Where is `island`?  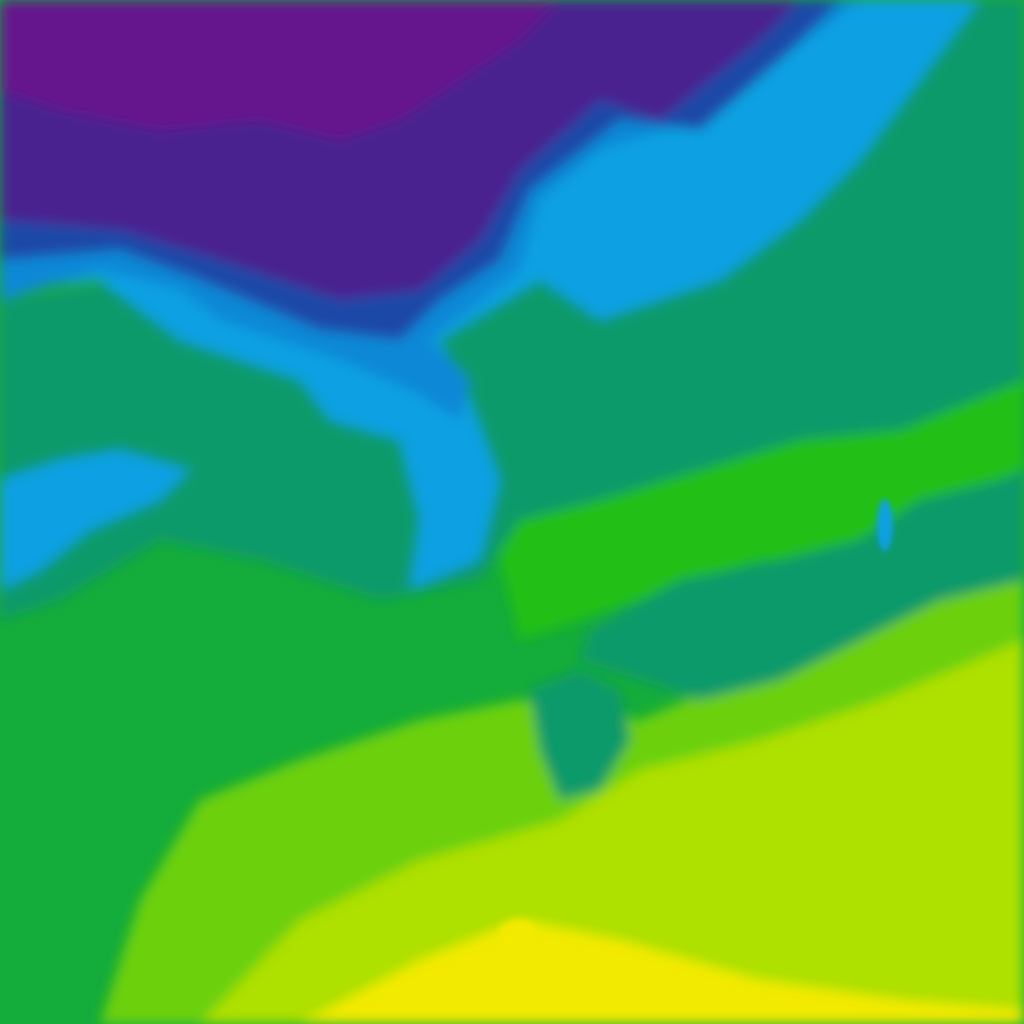
island is located at coordinates (885, 525).